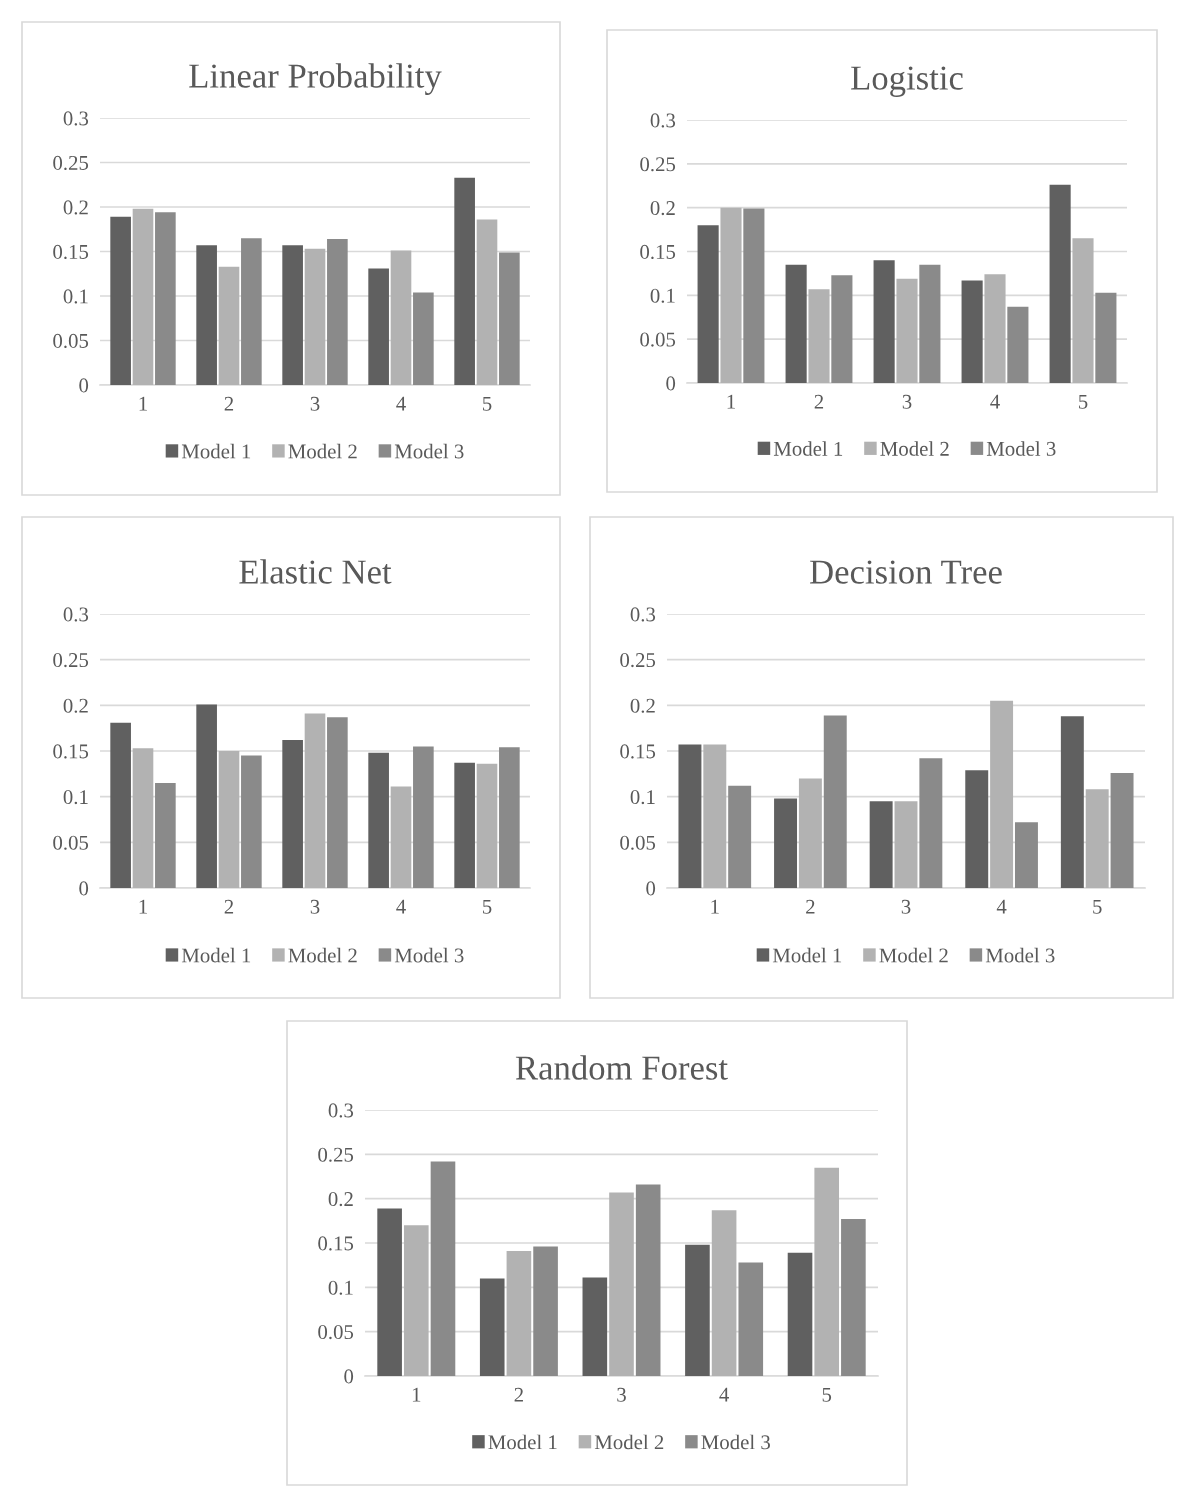 Image resolution: width=1180 pixels, height=1494 pixels. Describe the element at coordinates (315, 571) in the screenshot. I see `chart-title: Elastic Net` at that location.